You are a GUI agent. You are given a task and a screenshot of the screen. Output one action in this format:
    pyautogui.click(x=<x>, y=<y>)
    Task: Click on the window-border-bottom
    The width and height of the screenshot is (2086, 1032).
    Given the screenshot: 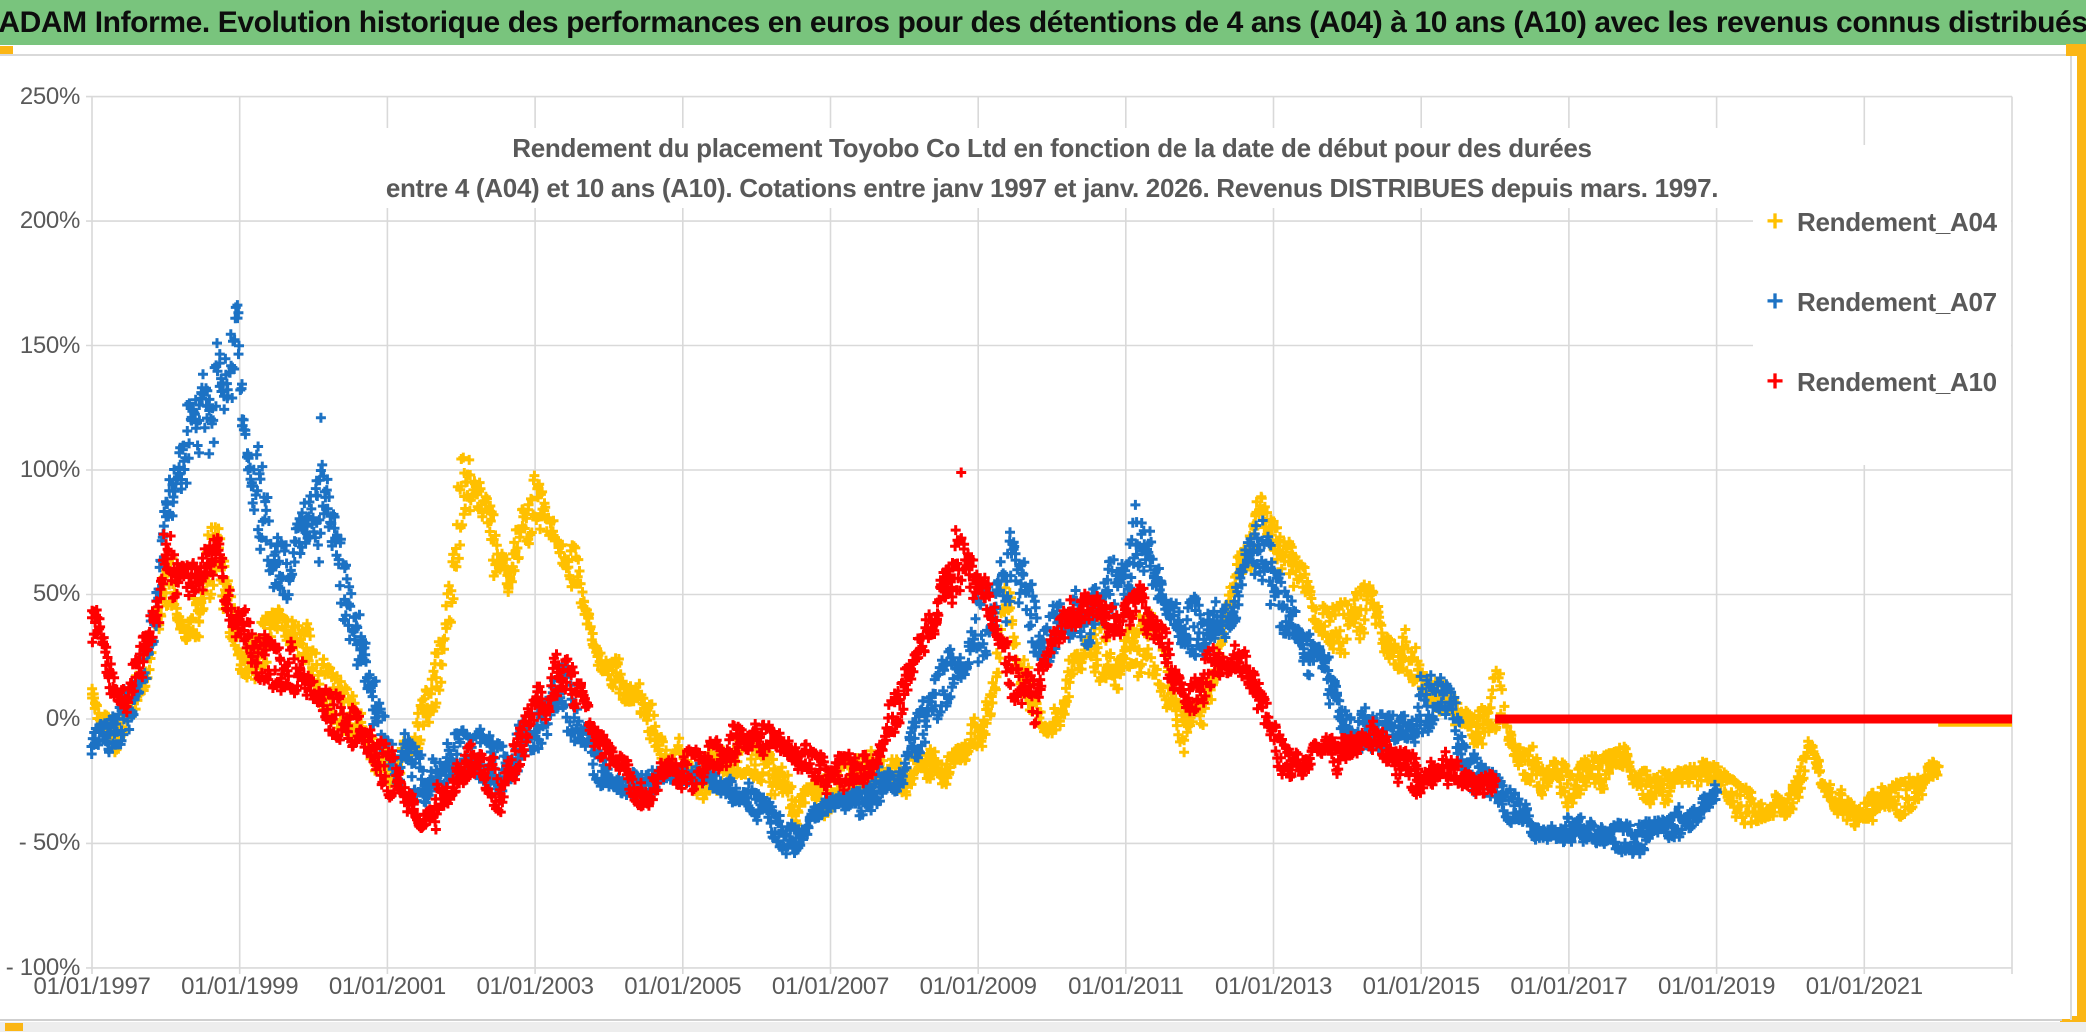 What is the action you would take?
    pyautogui.click(x=1031, y=1020)
    